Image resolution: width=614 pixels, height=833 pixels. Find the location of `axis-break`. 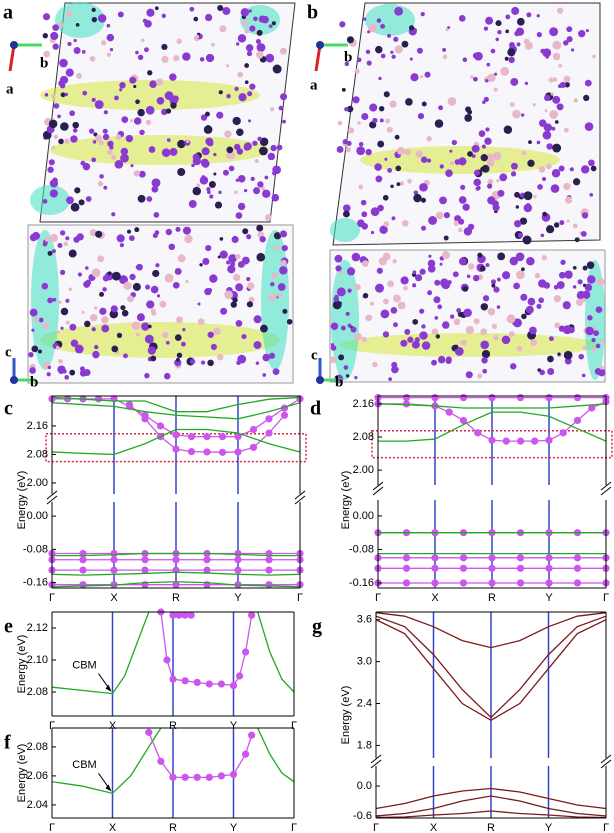

axis-break is located at coordinates (376, 761).